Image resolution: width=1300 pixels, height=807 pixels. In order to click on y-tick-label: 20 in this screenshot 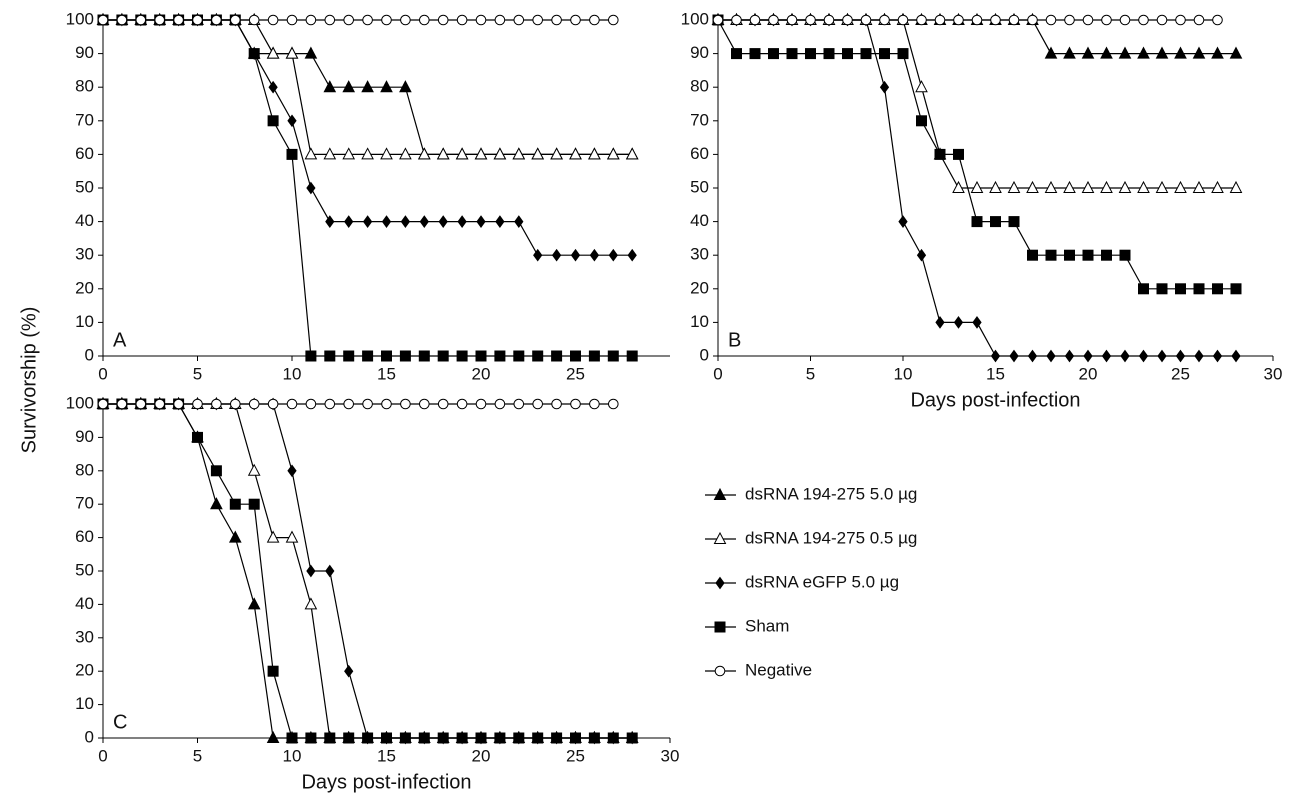, I will do `click(84, 287)`.